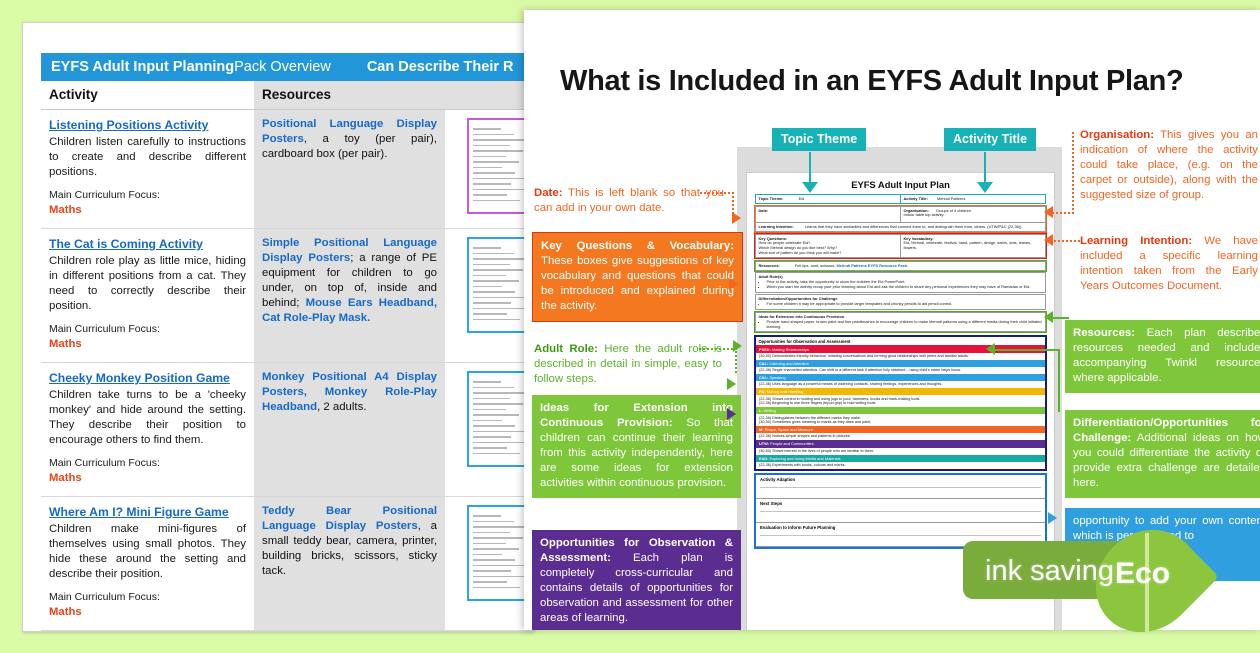  I want to click on leader-date-h, so click(717, 193).